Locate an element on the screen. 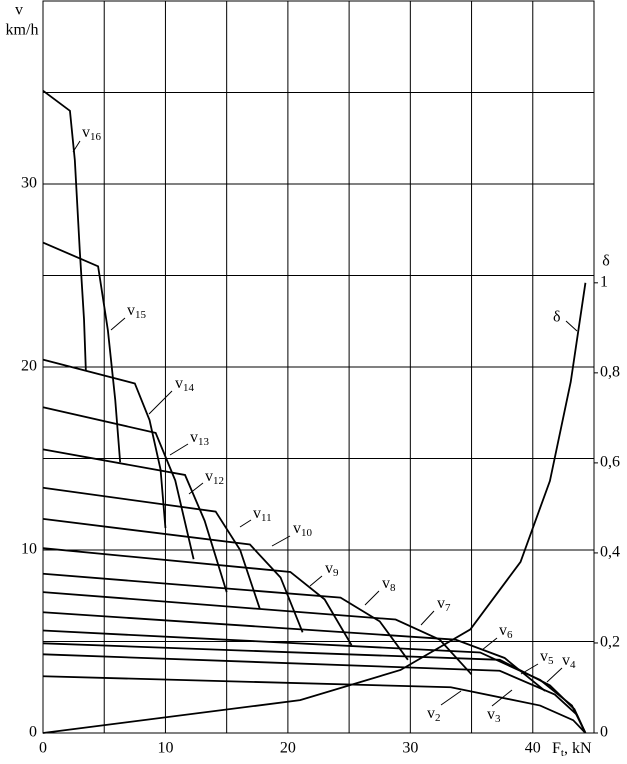  x-axis-label-part: t is located at coordinates (562, 753).